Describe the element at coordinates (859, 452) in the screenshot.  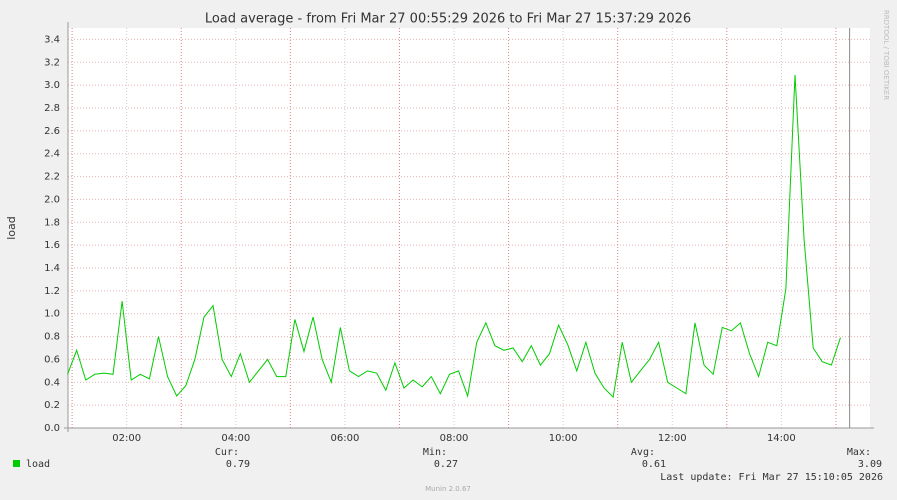
I see `legend-stat-label: Max:` at that location.